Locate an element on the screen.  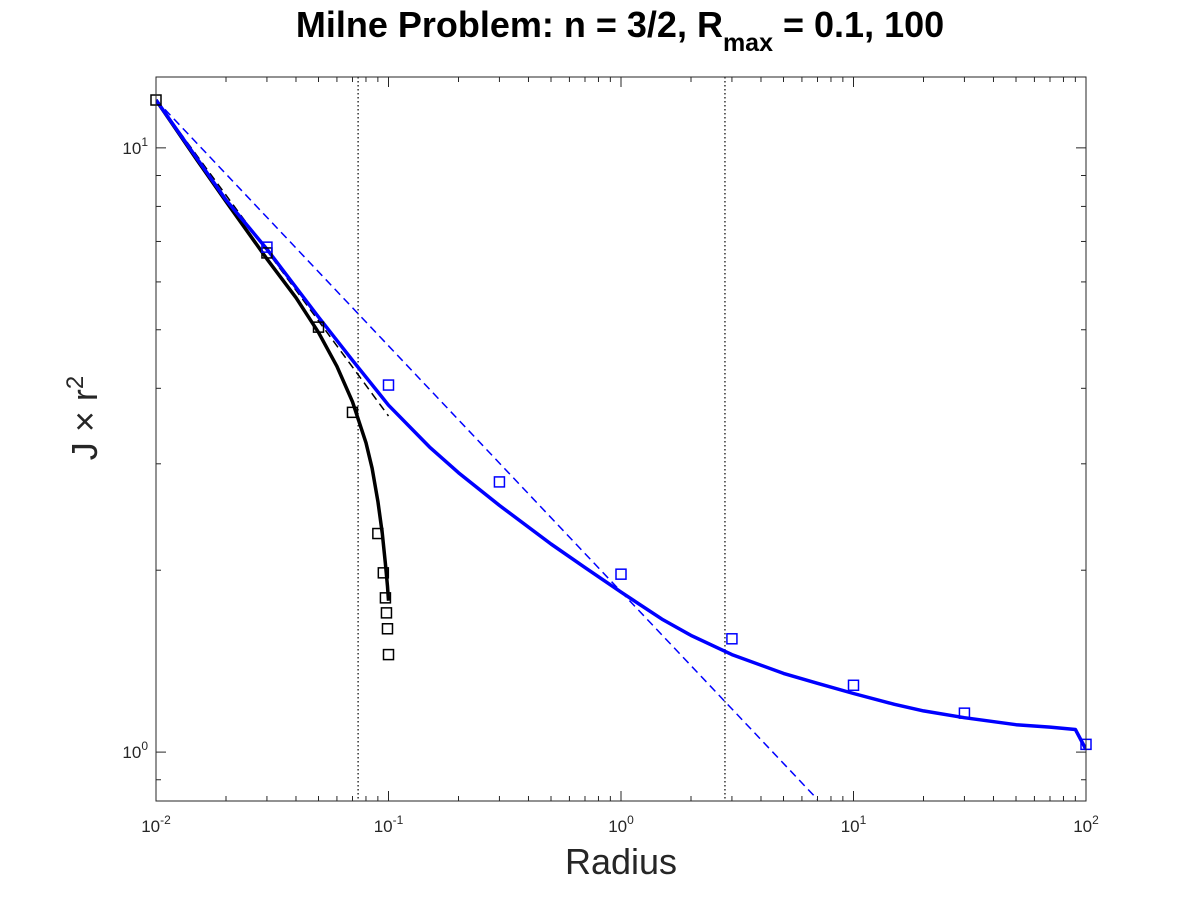
y-tick-label-exponent: 0 is located at coordinates (144, 746).